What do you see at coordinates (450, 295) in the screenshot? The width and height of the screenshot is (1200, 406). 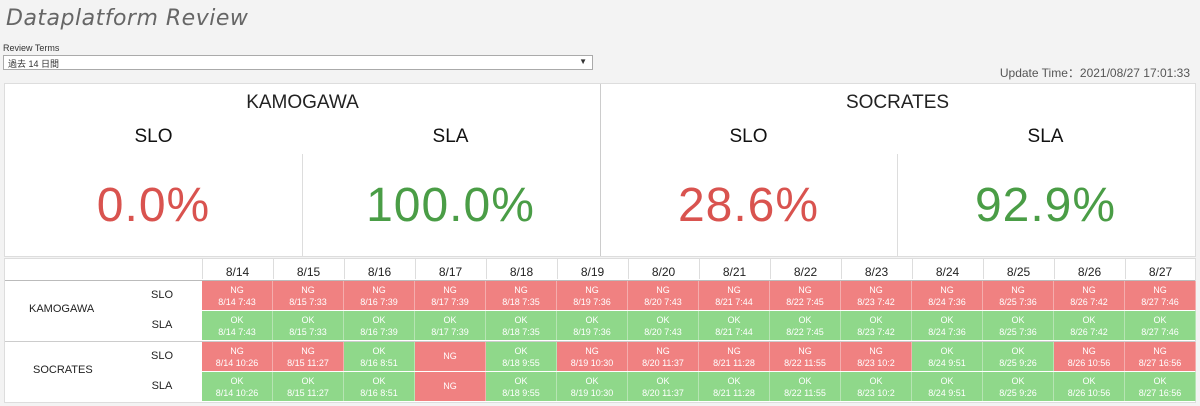 I see `status-cell: NG 8/17 7:39` at bounding box center [450, 295].